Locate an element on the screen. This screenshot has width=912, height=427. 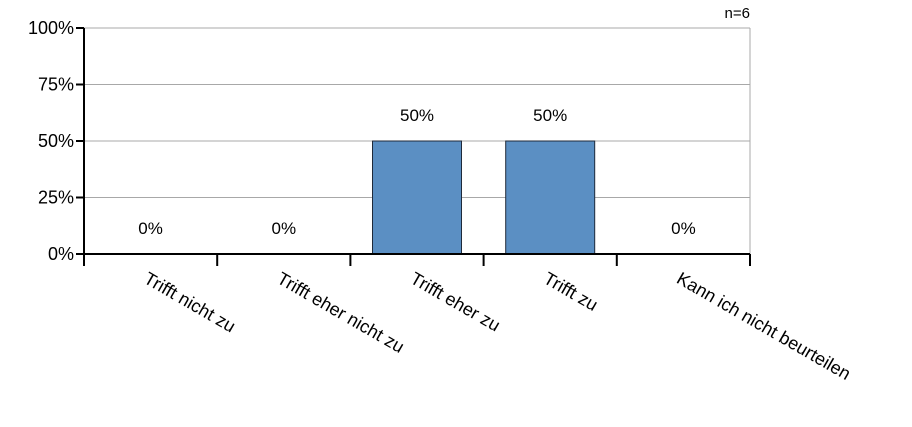
y-tick-label: 50% is located at coordinates (56, 141).